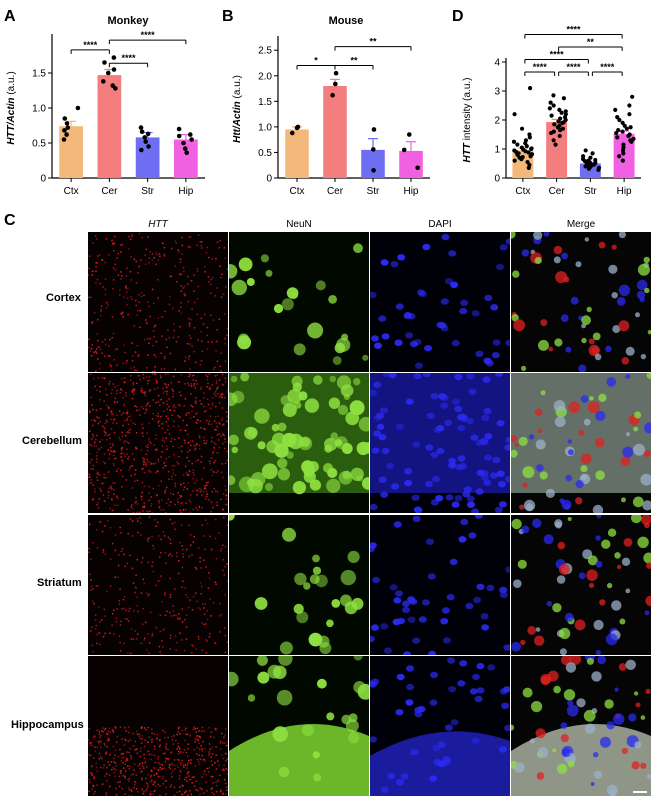  I want to click on micrograph-cortex-htt, so click(158, 302).